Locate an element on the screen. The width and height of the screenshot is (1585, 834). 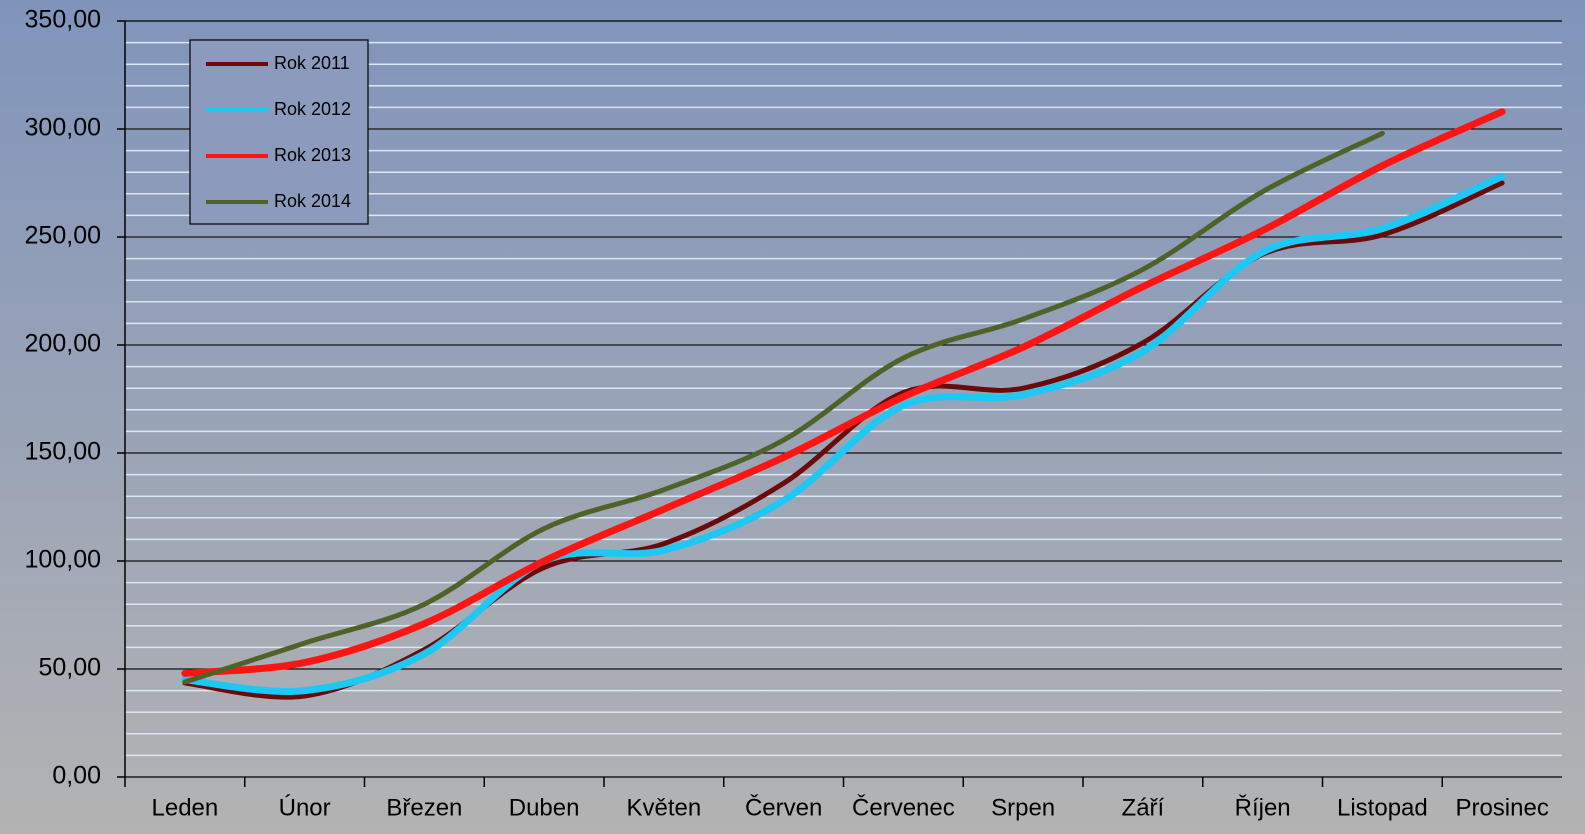
x-tick-label: Červenec is located at coordinates (903, 807).